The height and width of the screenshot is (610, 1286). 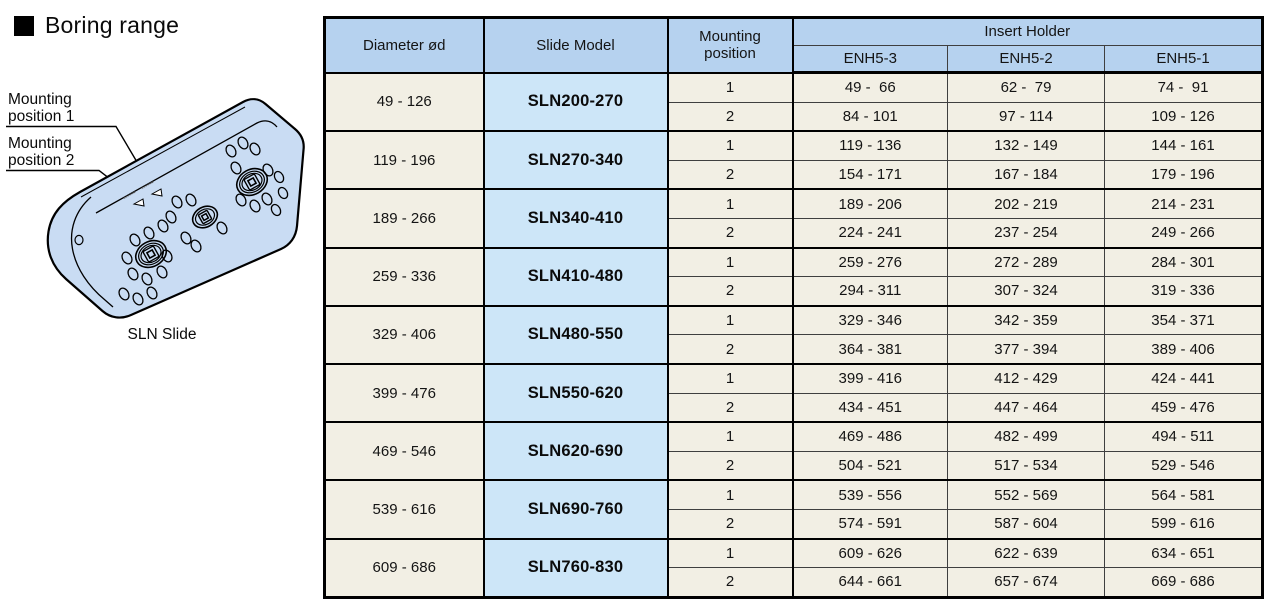 What do you see at coordinates (79, 240) in the screenshot?
I see `cap-hole` at bounding box center [79, 240].